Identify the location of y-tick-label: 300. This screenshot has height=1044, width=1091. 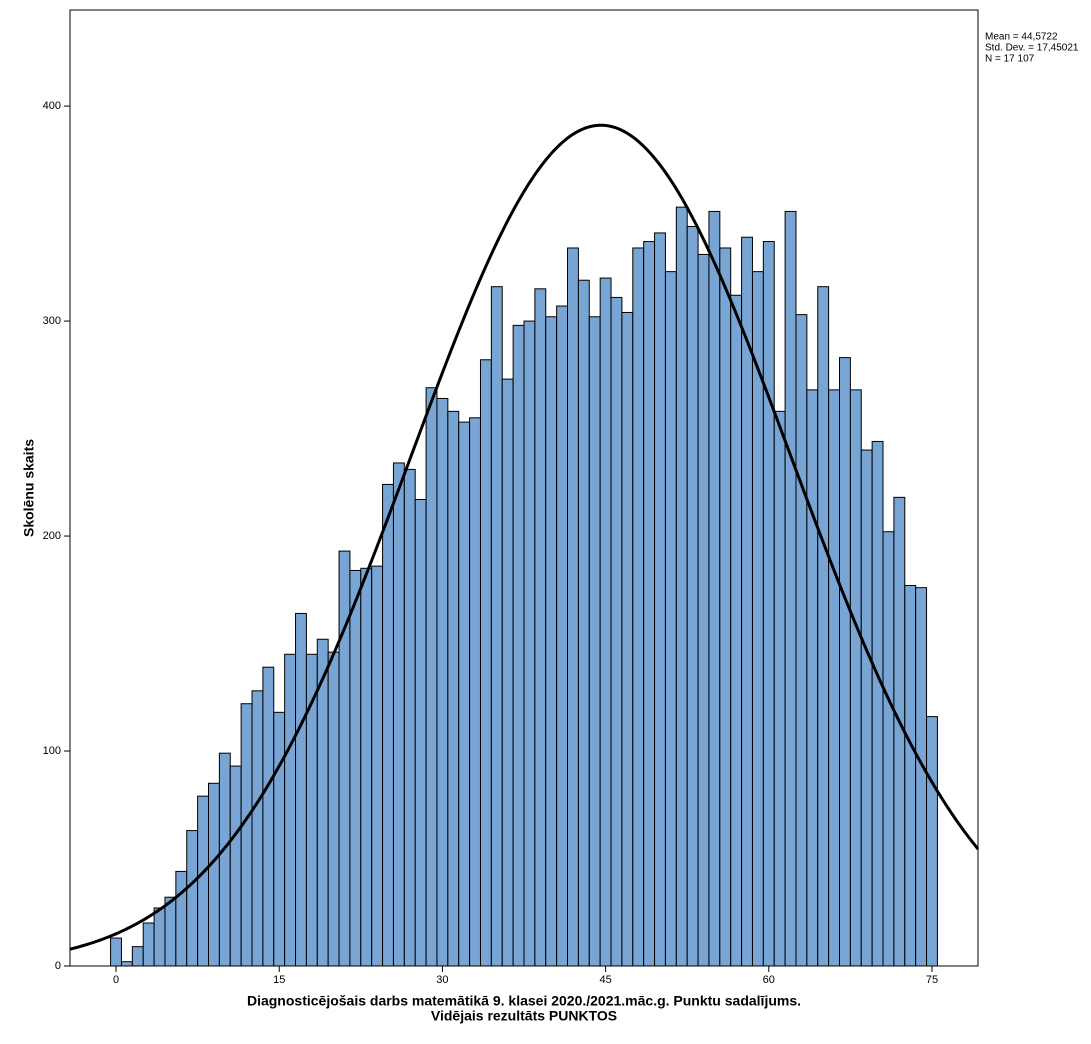
(52, 321).